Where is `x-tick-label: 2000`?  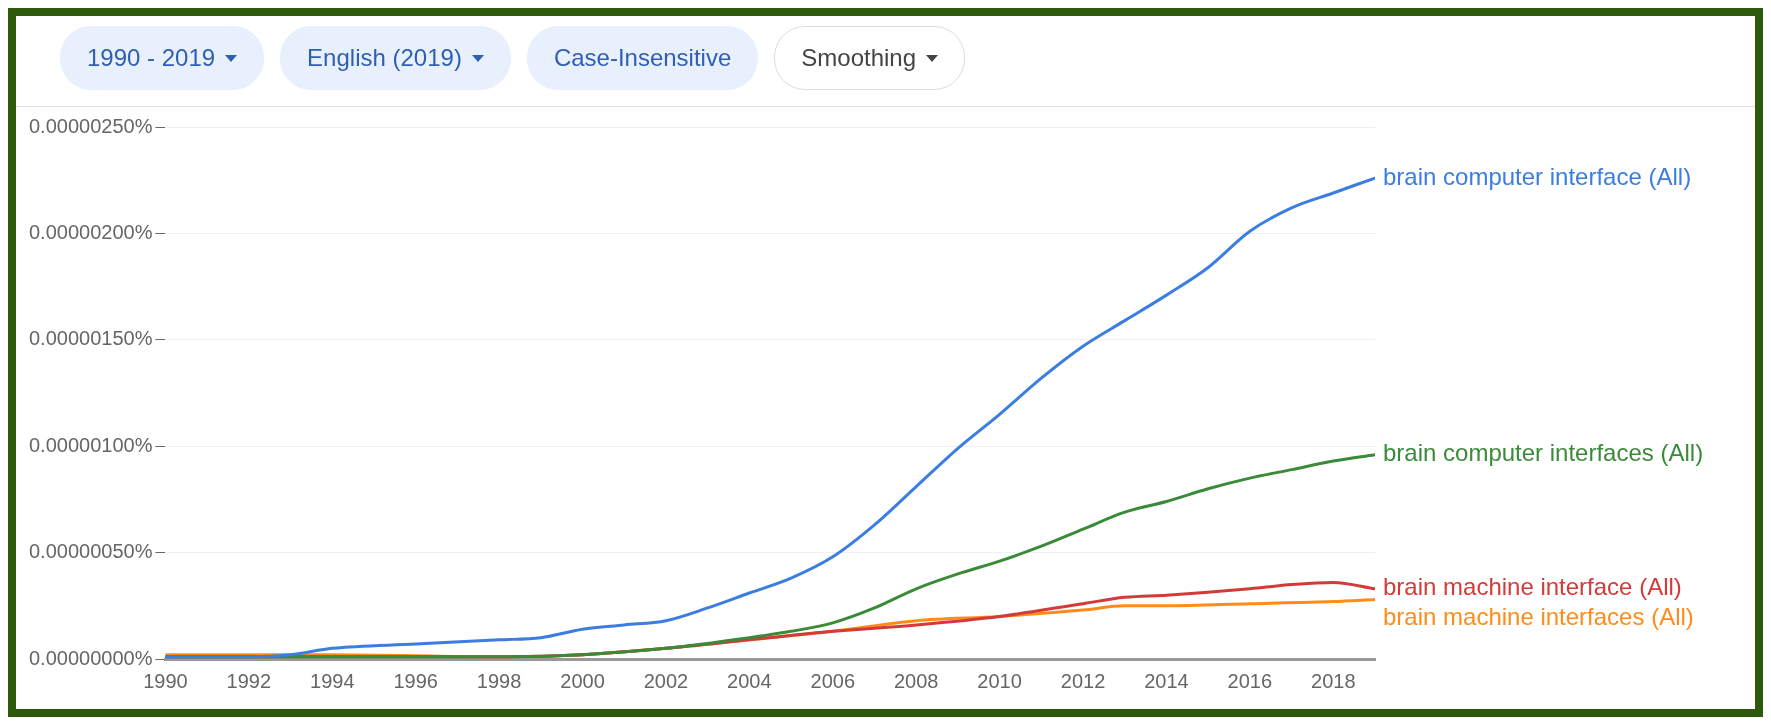 x-tick-label: 2000 is located at coordinates (582, 680).